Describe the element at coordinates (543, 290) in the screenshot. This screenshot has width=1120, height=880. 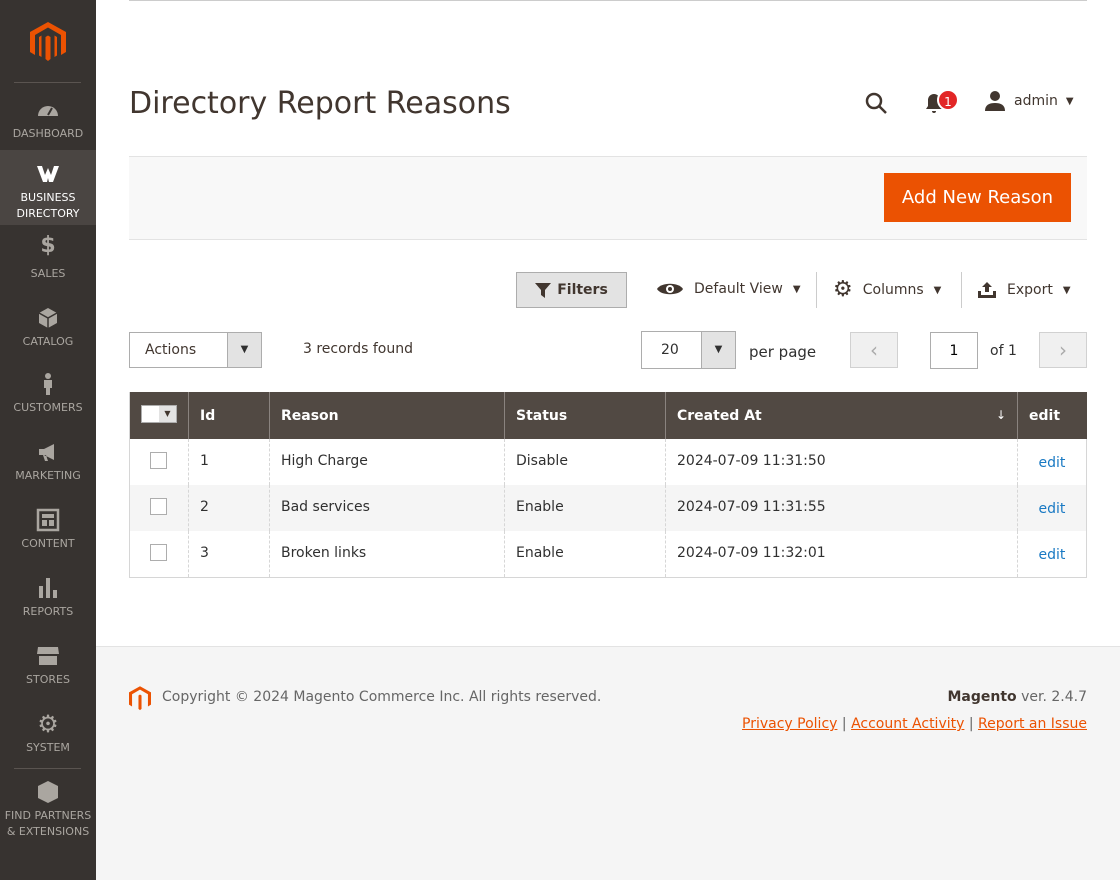
I see `funnel-icon` at that location.